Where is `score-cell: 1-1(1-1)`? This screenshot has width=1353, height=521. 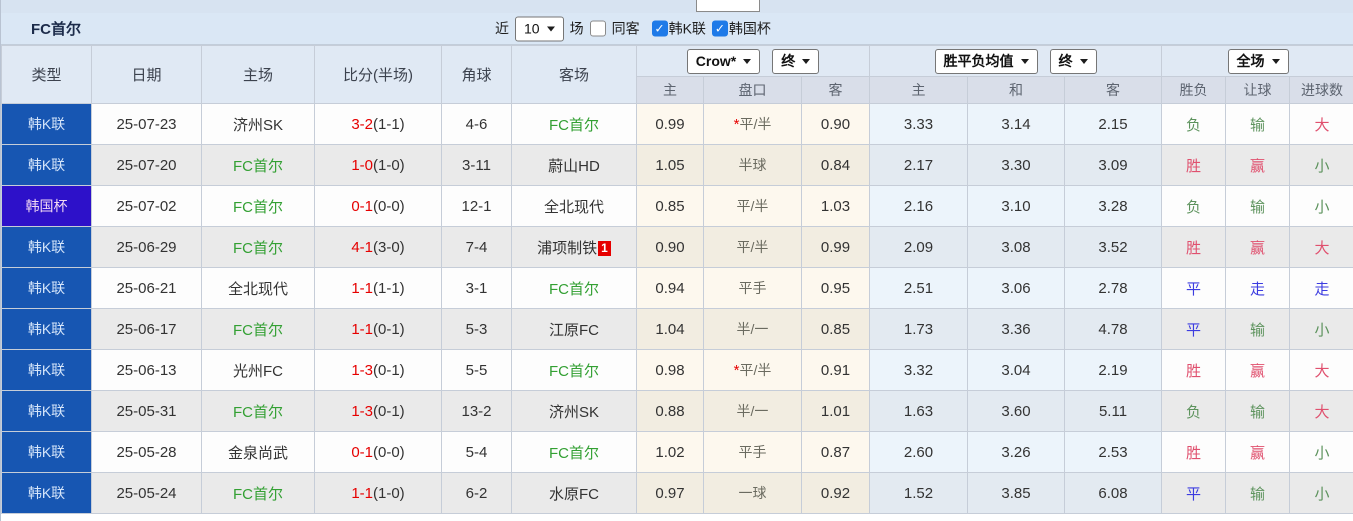 score-cell: 1-1(1-1) is located at coordinates (378, 288).